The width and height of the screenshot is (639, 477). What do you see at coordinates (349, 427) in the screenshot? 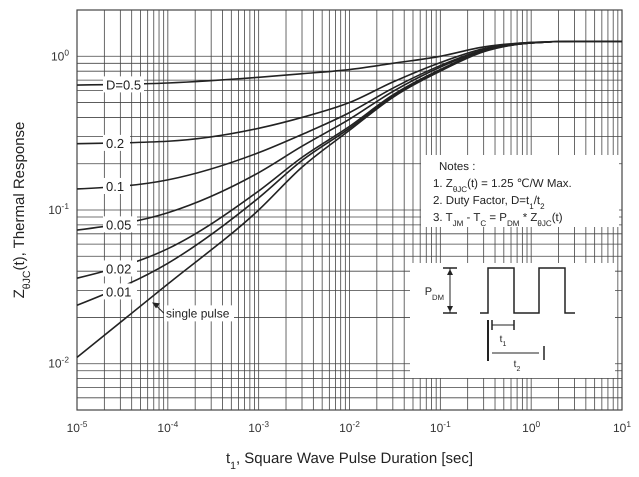
I see `x-tick-label: 10$^{-2}$` at bounding box center [349, 427].